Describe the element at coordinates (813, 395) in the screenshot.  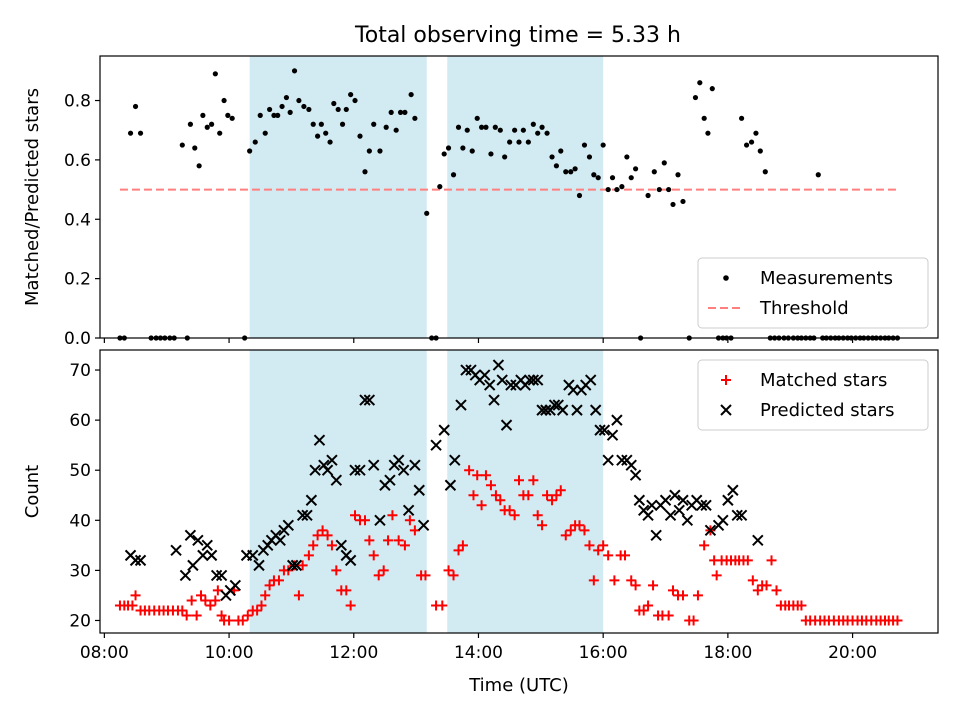
I see `legend-box` at that location.